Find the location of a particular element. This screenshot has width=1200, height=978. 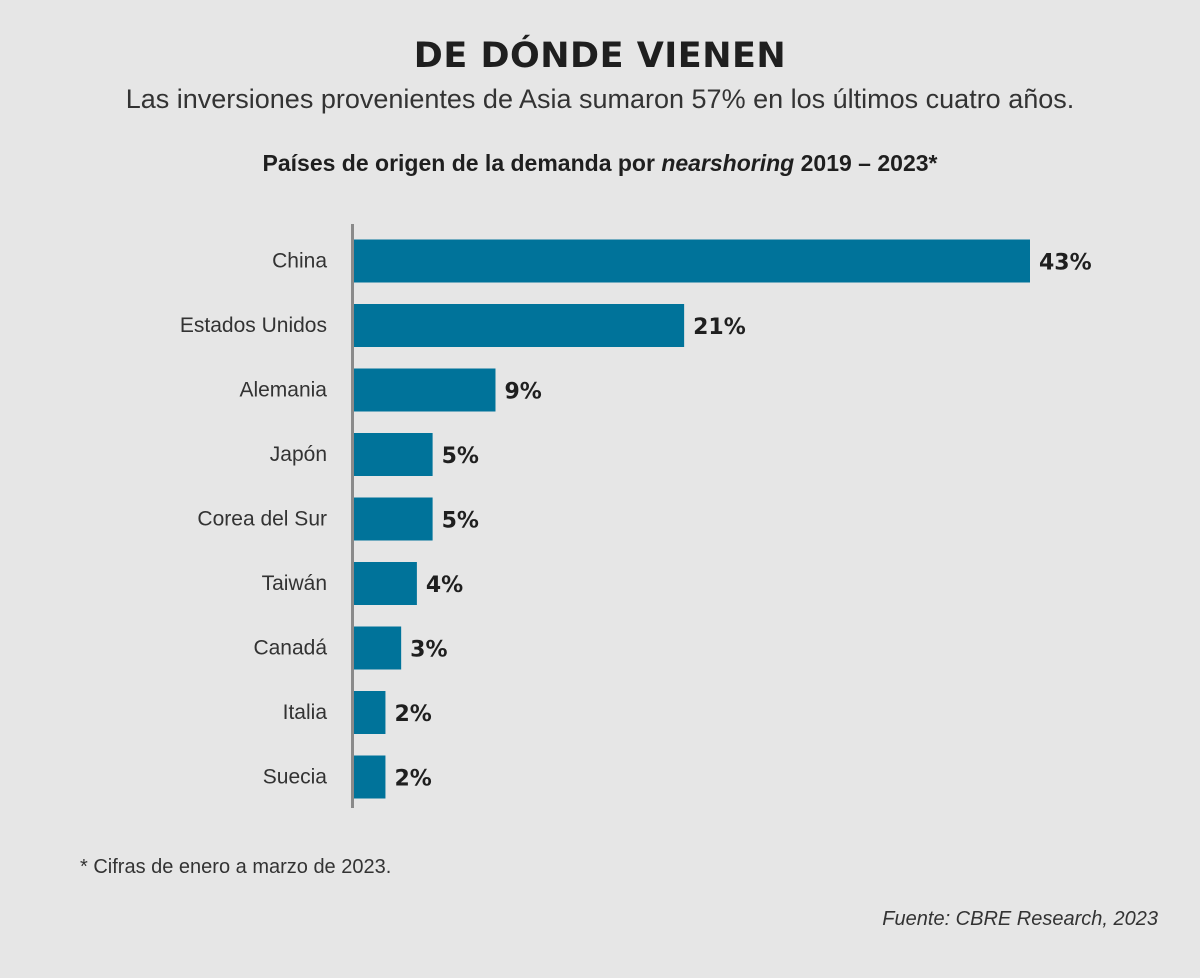

category-label: Taiwán is located at coordinates (294, 583).